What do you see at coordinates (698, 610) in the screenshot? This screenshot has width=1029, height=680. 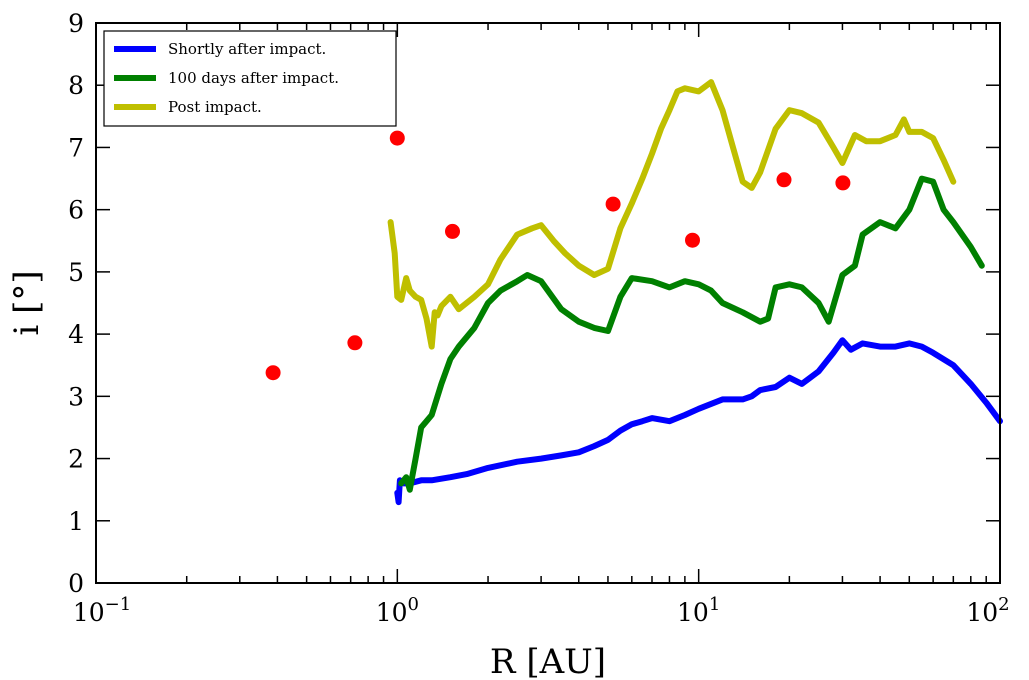 I see `x-tick-label: 10¹` at bounding box center [698, 610].